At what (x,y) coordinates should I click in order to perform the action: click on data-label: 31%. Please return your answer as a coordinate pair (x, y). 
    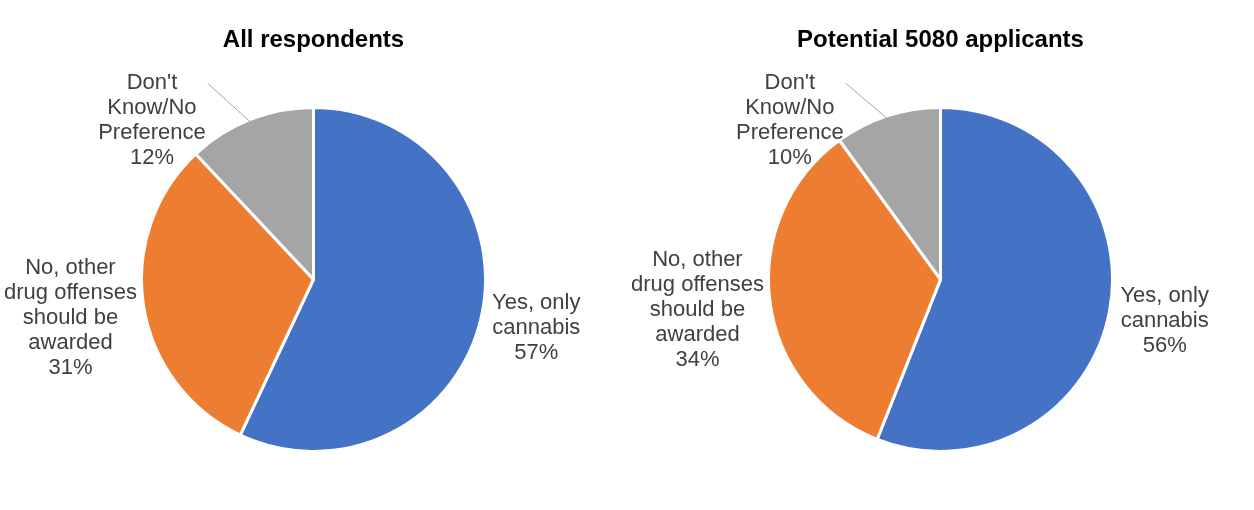
    Looking at the image, I should click on (70, 367).